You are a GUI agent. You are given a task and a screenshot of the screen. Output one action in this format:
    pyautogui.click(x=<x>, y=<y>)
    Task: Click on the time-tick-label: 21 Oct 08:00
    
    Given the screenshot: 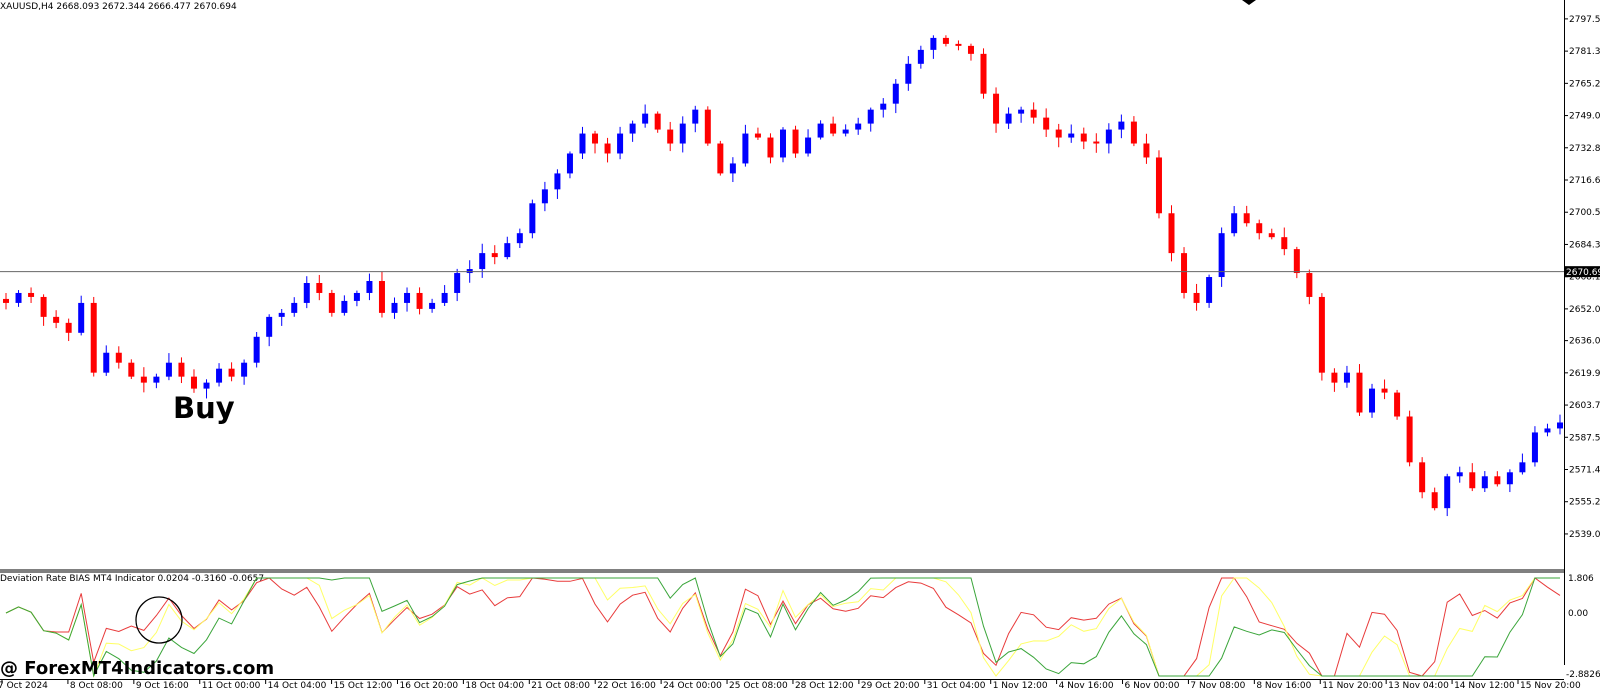 What is the action you would take?
    pyautogui.click(x=560, y=685)
    